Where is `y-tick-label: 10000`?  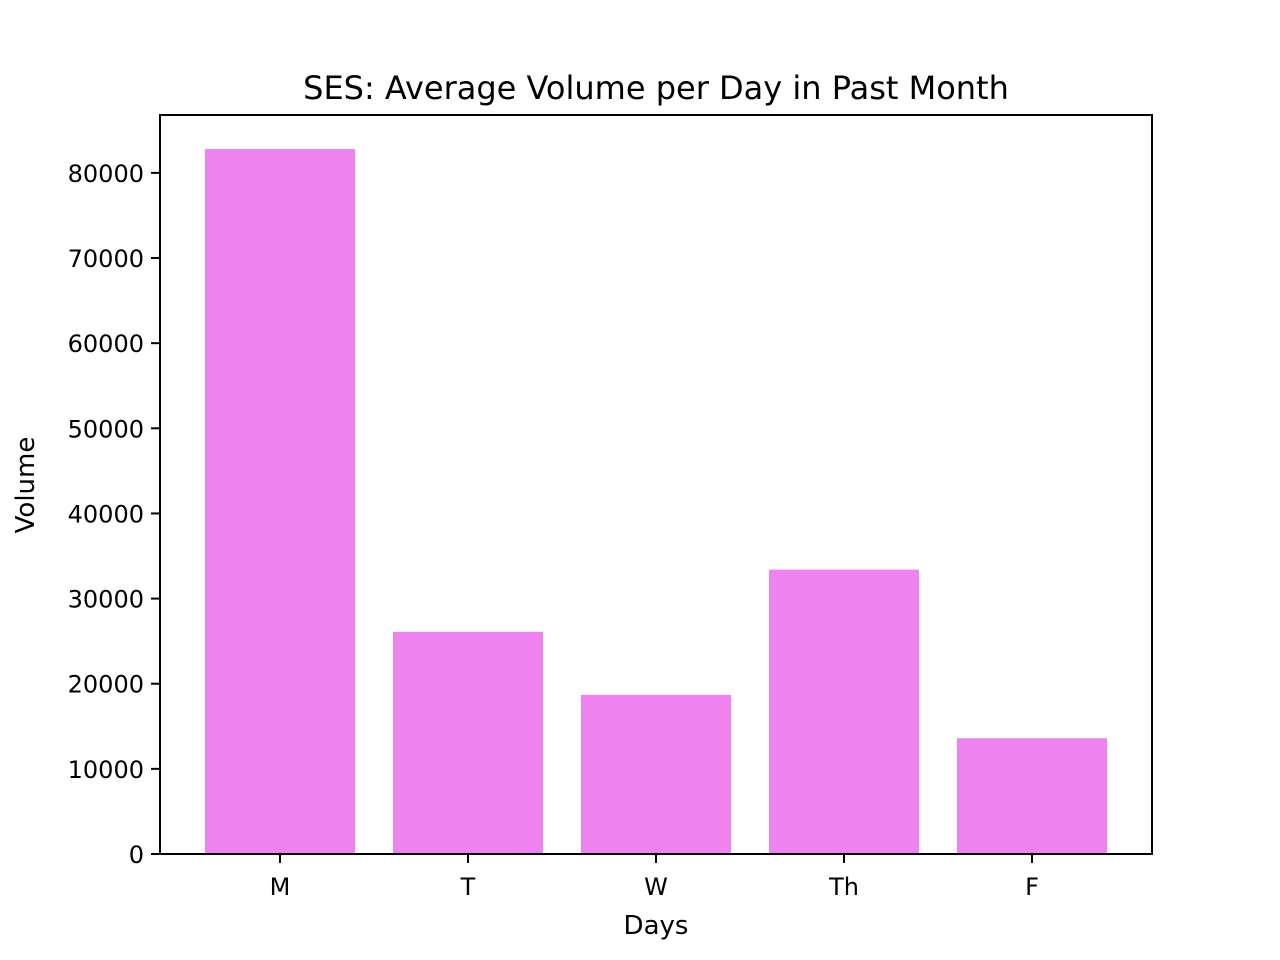 y-tick-label: 10000 is located at coordinates (106, 770).